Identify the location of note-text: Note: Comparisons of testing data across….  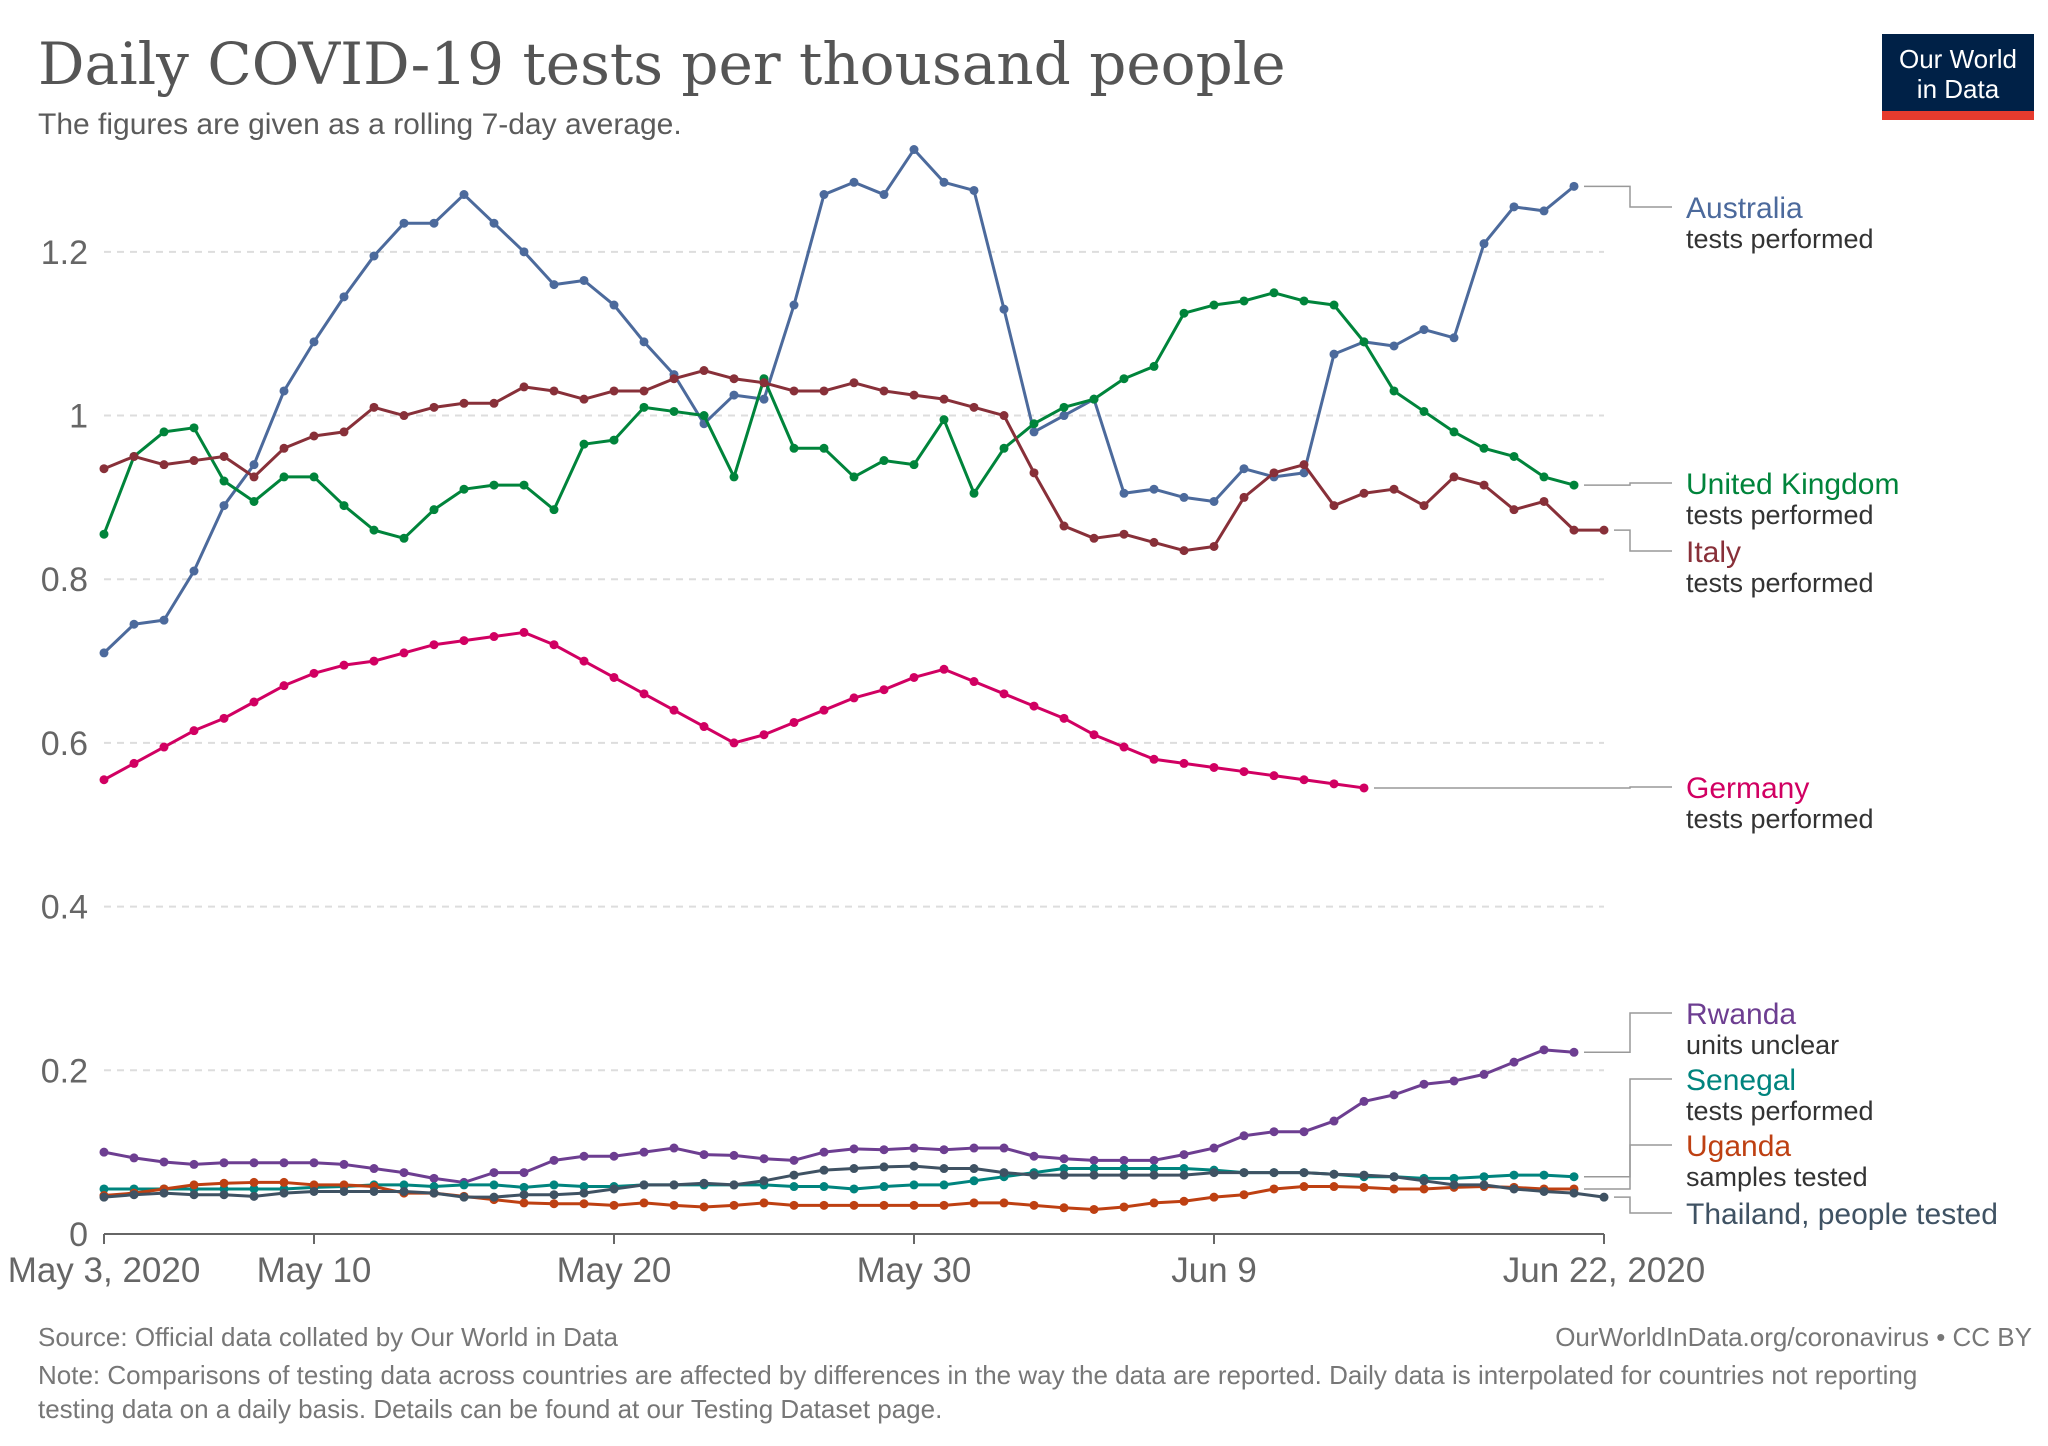
(978, 1392).